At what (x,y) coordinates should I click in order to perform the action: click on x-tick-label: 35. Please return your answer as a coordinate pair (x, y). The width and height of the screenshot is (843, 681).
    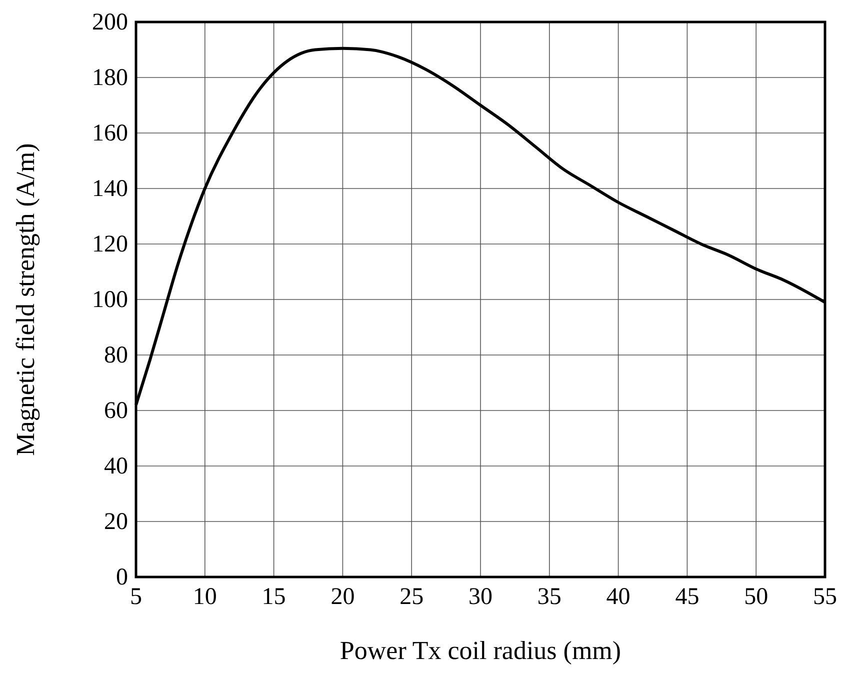
    Looking at the image, I should click on (549, 597).